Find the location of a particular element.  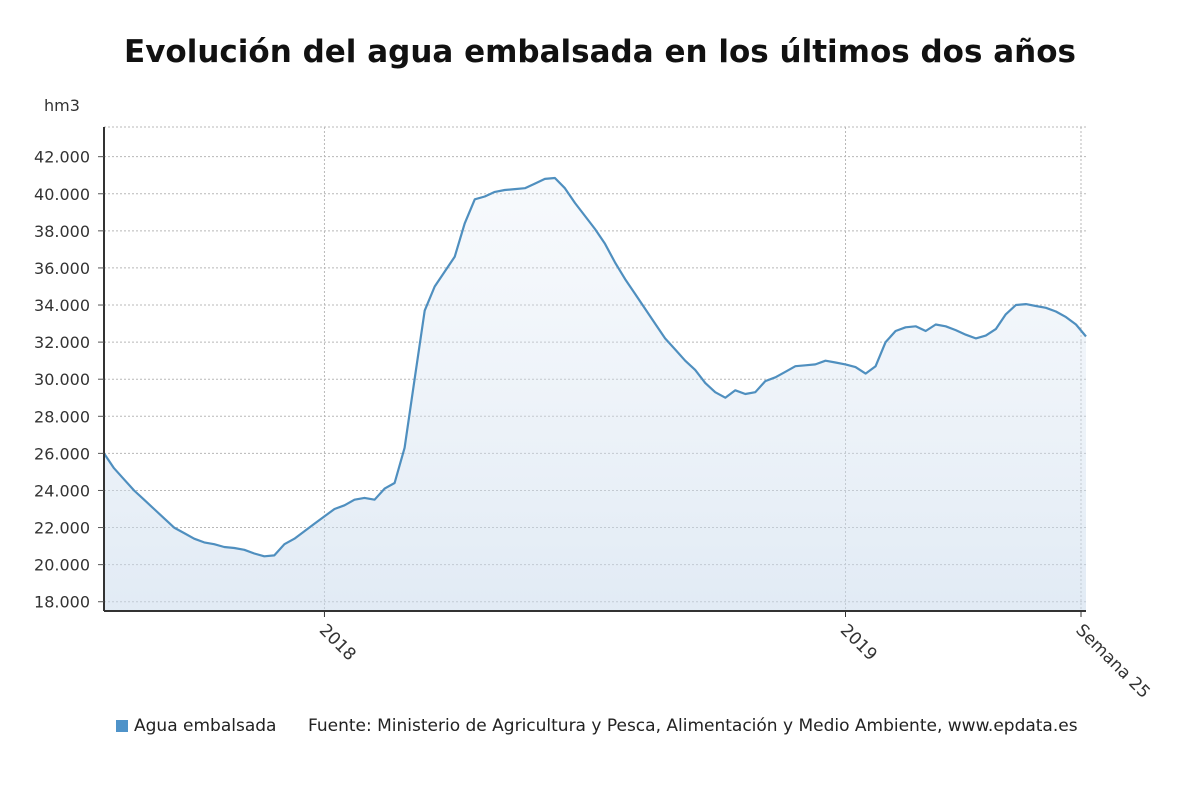

y-axis-unit-label: hm3 is located at coordinates (62, 105).